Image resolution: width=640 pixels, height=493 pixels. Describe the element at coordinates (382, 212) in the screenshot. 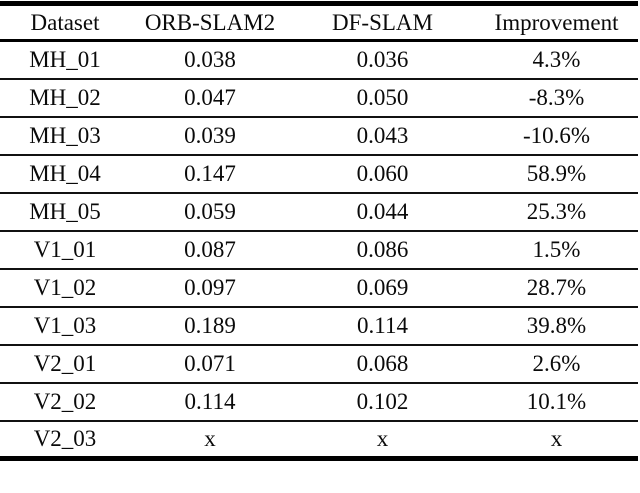

I see `cell-df-slam: 0.044` at that location.